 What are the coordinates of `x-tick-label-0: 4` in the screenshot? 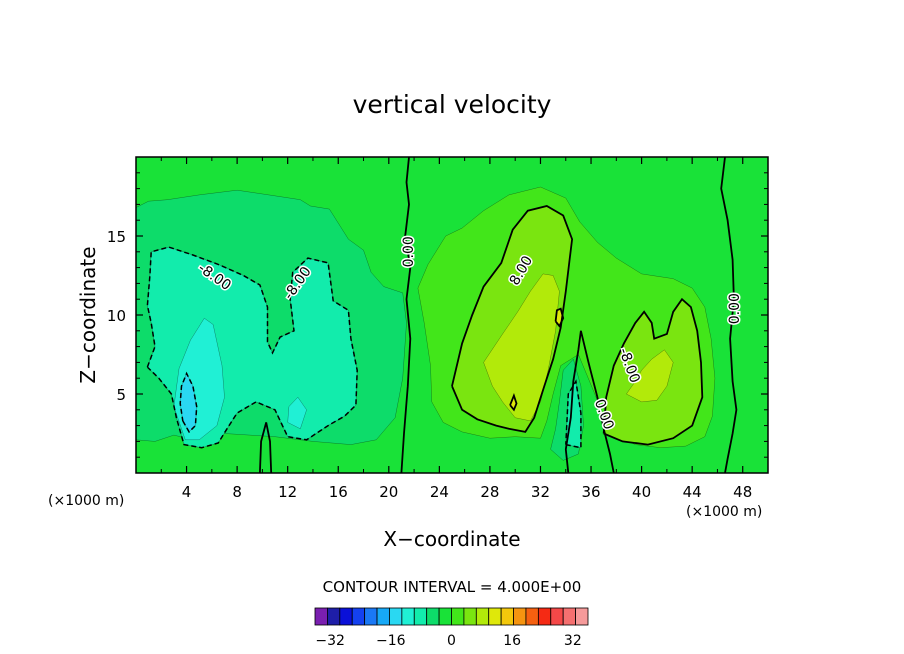 It's located at (187, 492).